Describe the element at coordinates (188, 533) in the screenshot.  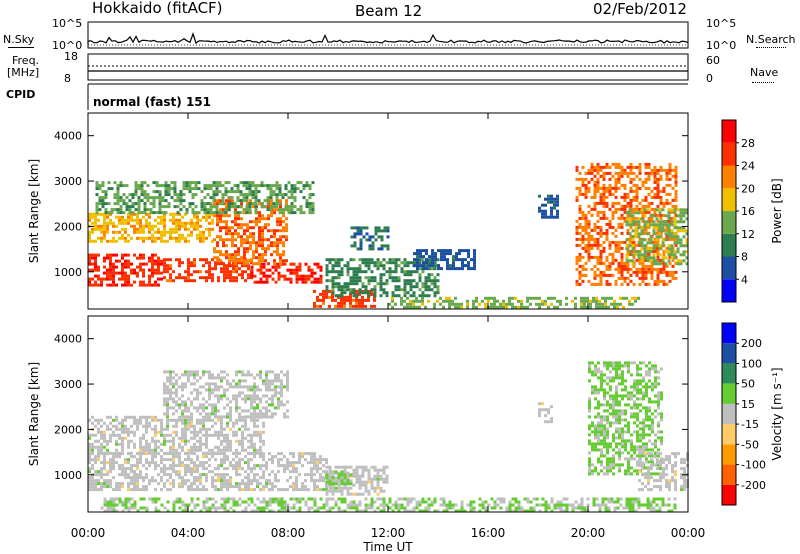
I see `x-tick-label: 04:00` at that location.